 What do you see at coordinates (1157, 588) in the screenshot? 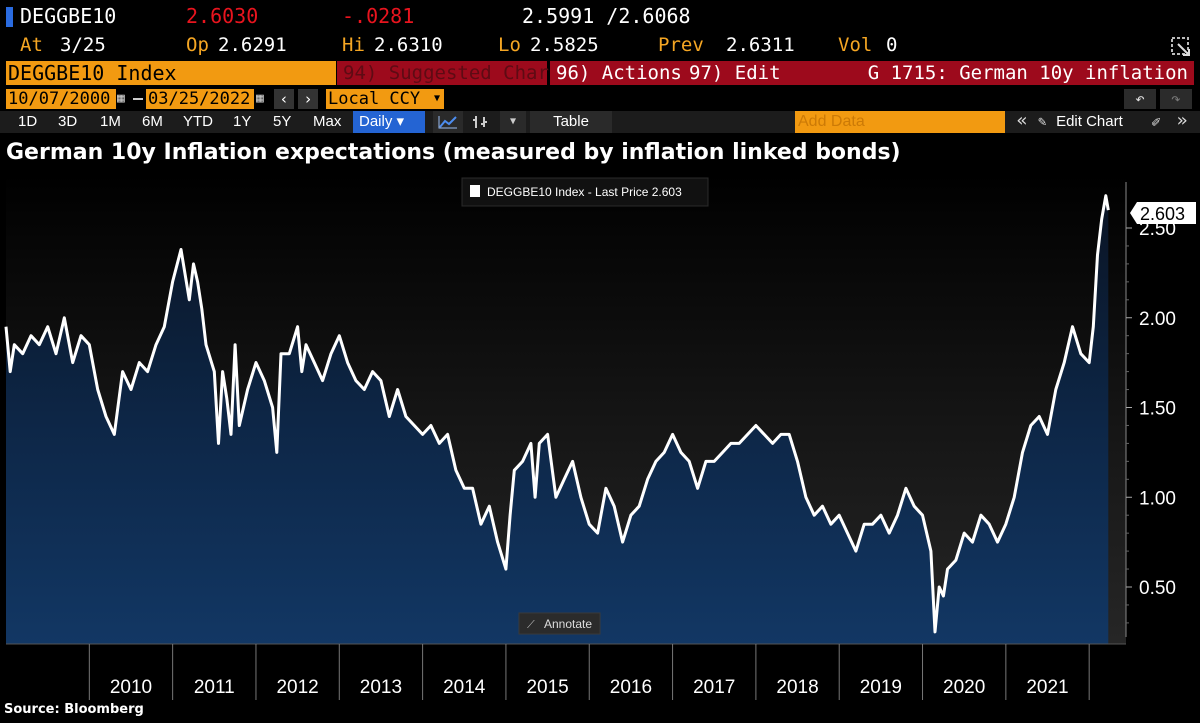
I see `y-tick-label: 0.50` at bounding box center [1157, 588].